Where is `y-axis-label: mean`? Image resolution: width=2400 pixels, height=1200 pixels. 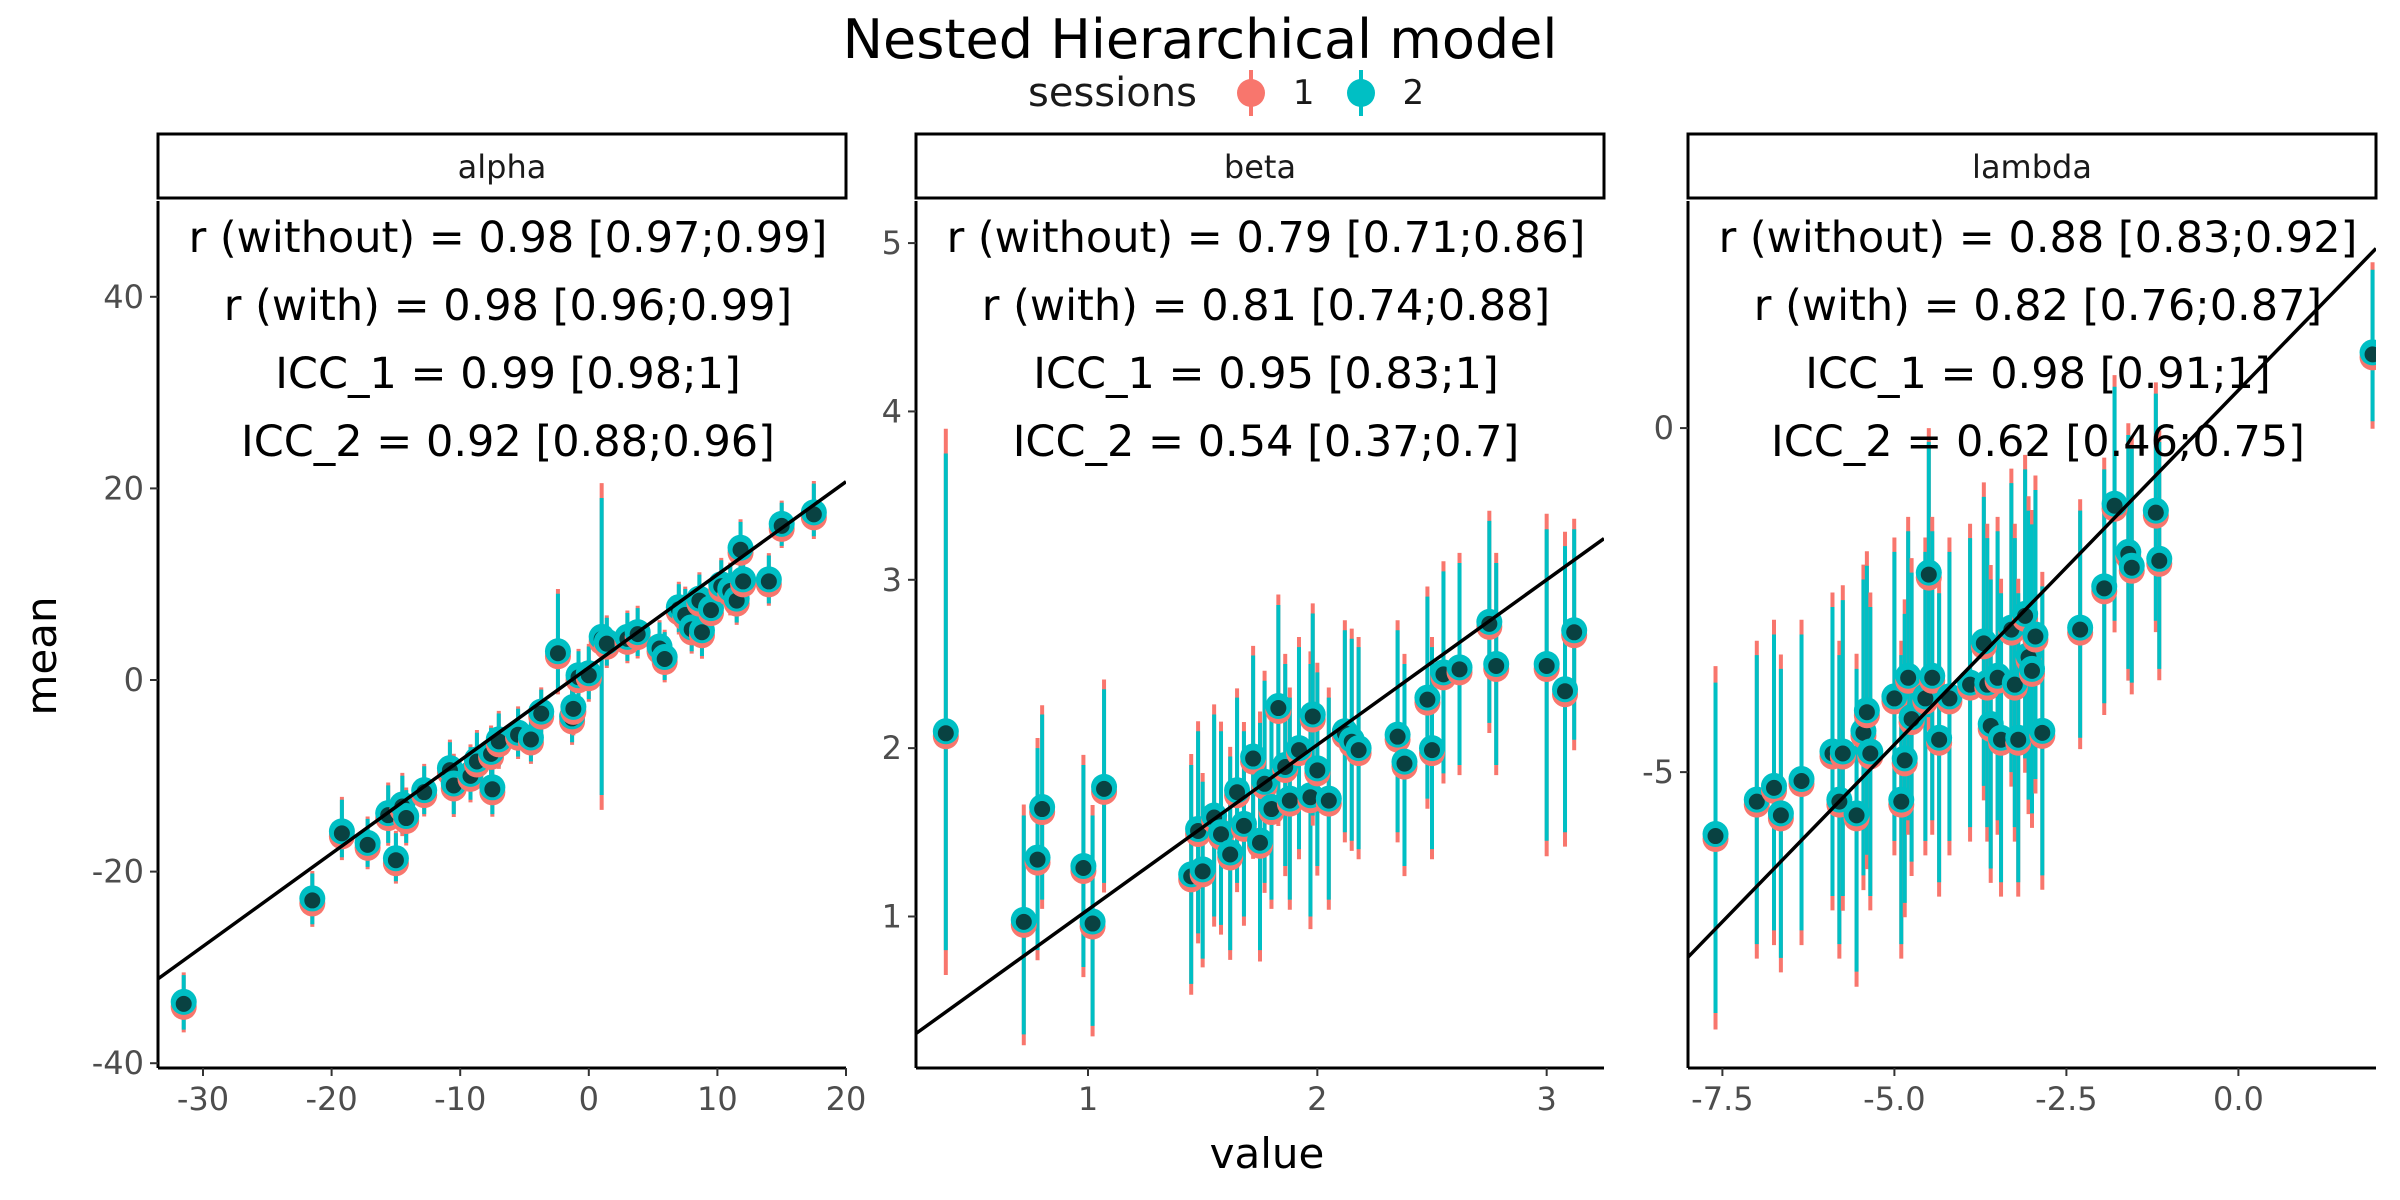 y-axis-label: mean is located at coordinates (41, 655).